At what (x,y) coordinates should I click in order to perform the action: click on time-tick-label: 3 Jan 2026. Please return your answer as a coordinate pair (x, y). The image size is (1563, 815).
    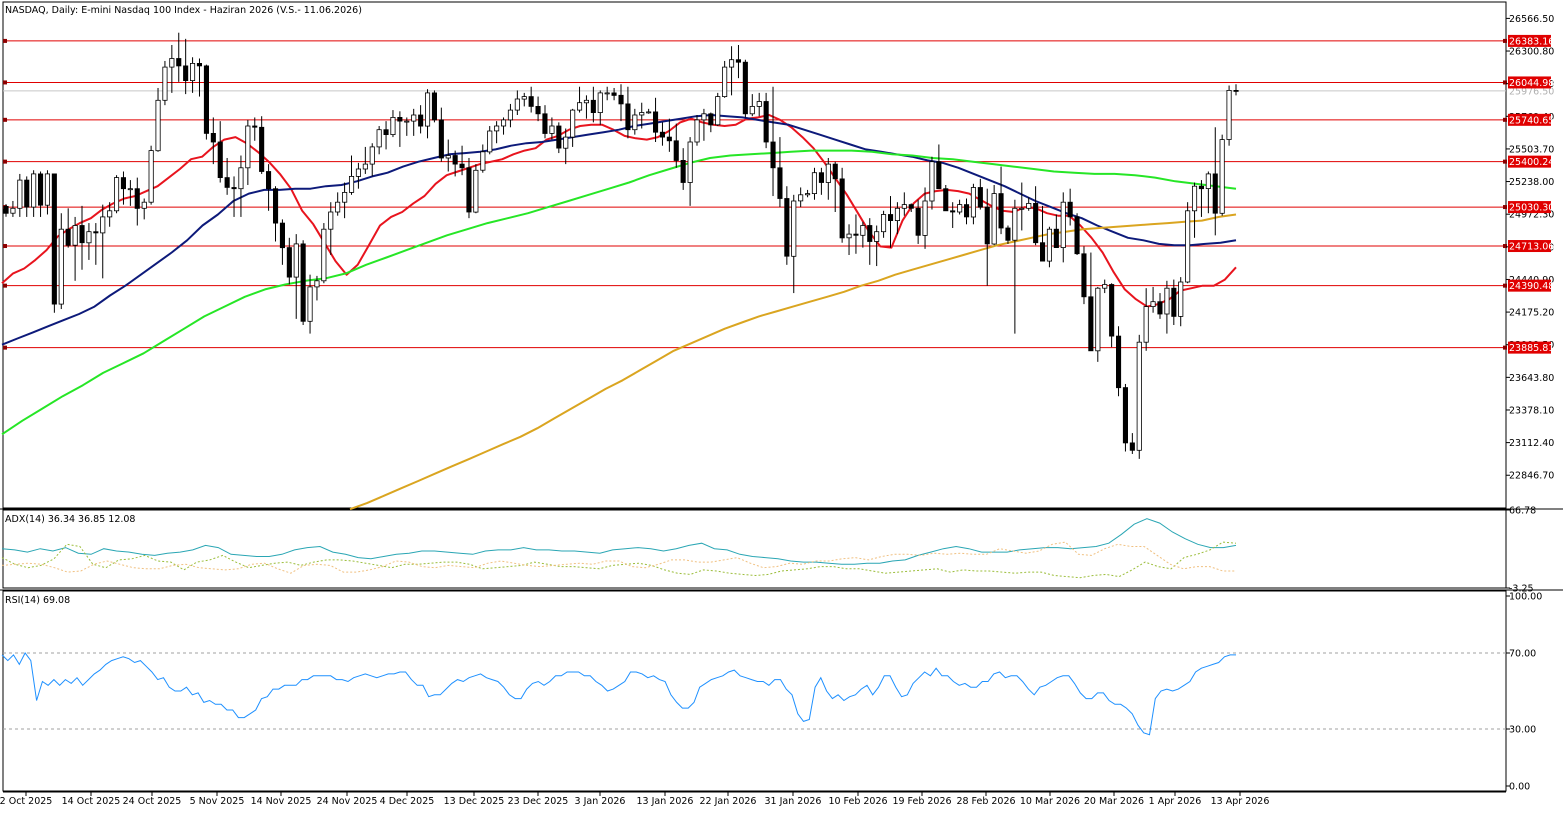
    Looking at the image, I should click on (600, 801).